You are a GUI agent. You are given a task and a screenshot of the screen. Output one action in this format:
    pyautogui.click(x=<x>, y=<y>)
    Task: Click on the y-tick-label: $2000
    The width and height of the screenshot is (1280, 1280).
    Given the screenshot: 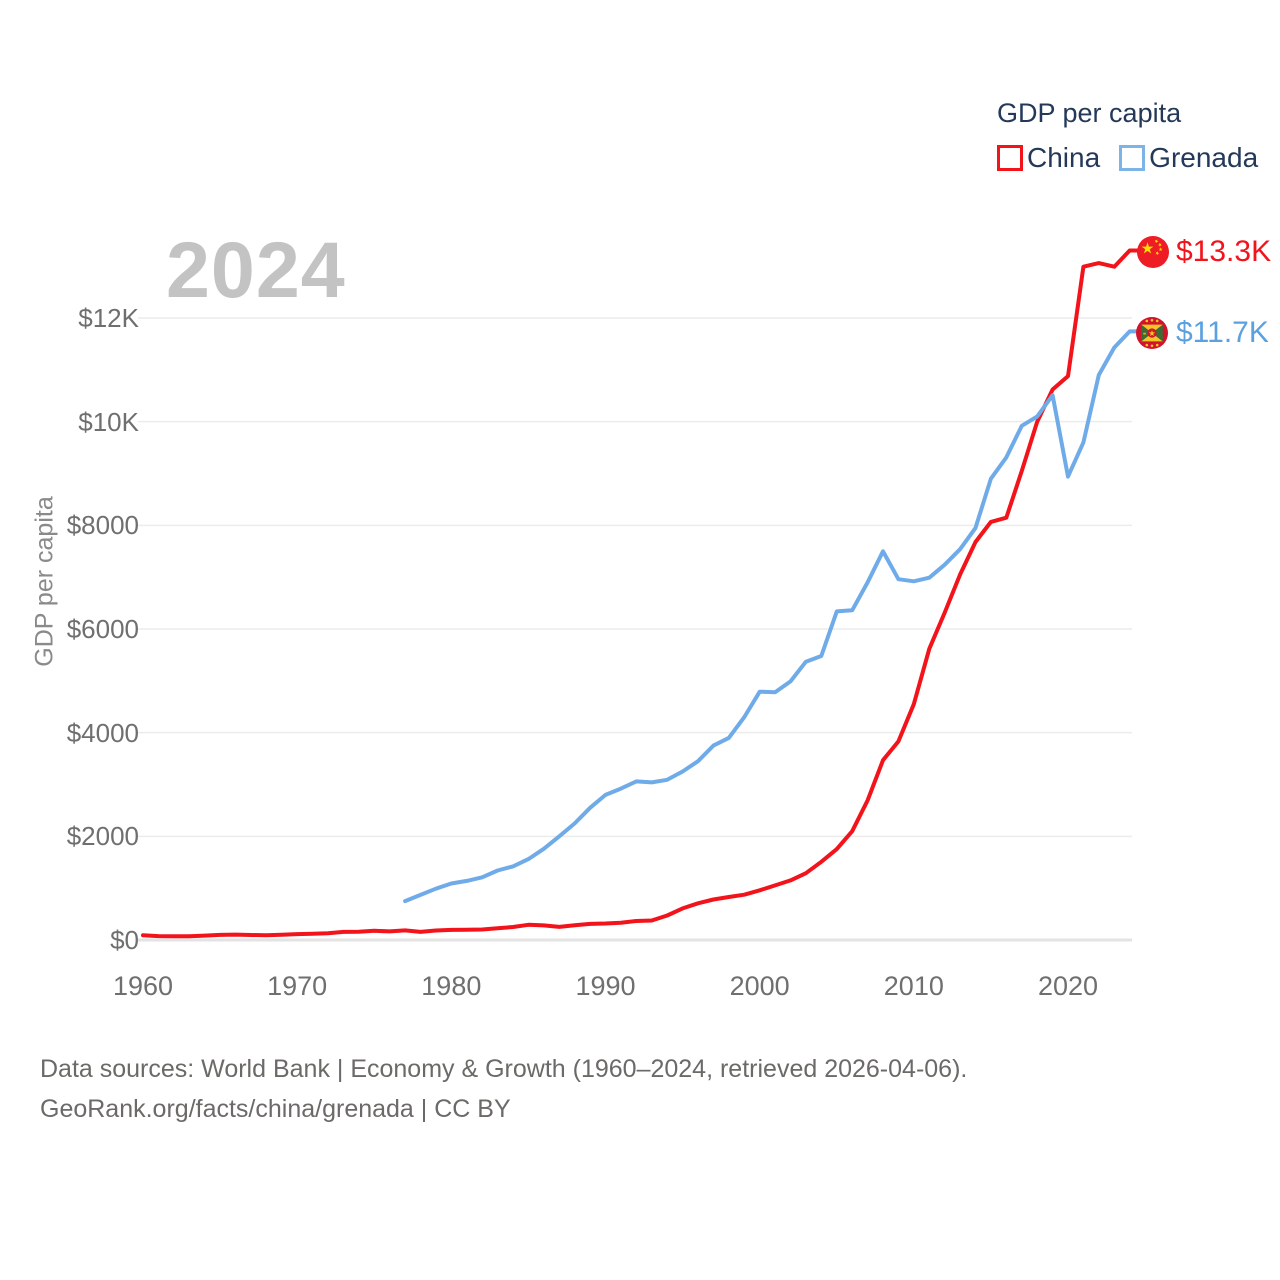 What is the action you would take?
    pyautogui.click(x=102, y=836)
    